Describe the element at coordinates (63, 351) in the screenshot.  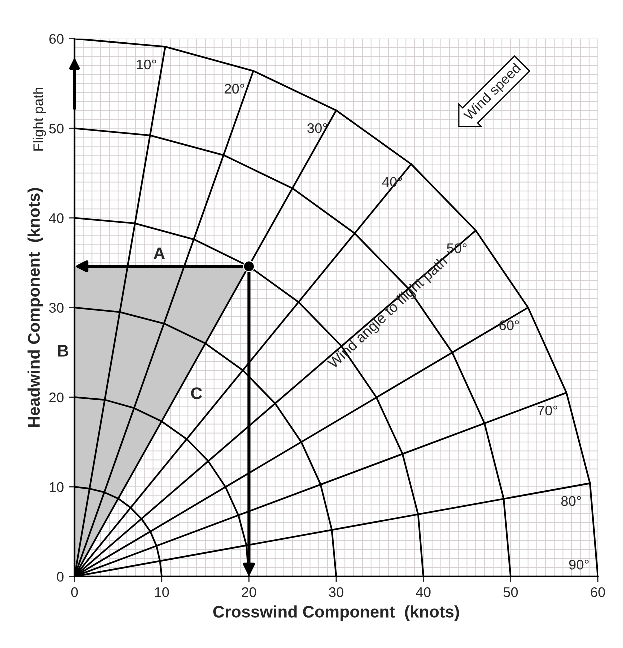
I see `text: B` at that location.